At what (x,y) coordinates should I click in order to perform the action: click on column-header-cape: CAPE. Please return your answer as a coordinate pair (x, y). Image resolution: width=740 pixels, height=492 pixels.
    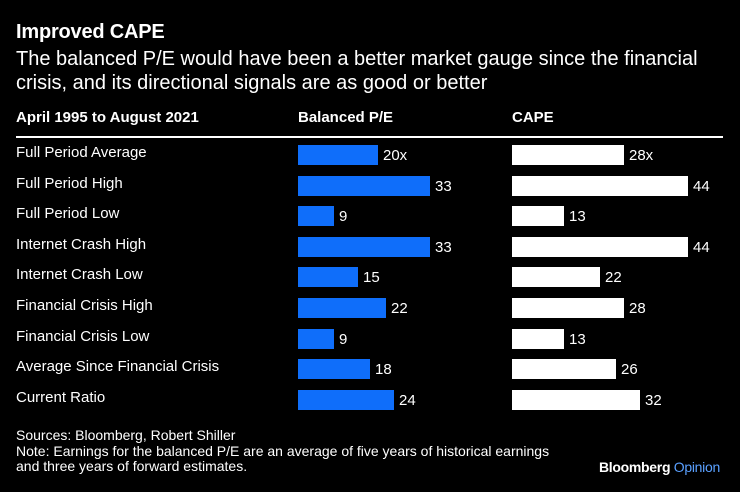
    Looking at the image, I should click on (533, 117).